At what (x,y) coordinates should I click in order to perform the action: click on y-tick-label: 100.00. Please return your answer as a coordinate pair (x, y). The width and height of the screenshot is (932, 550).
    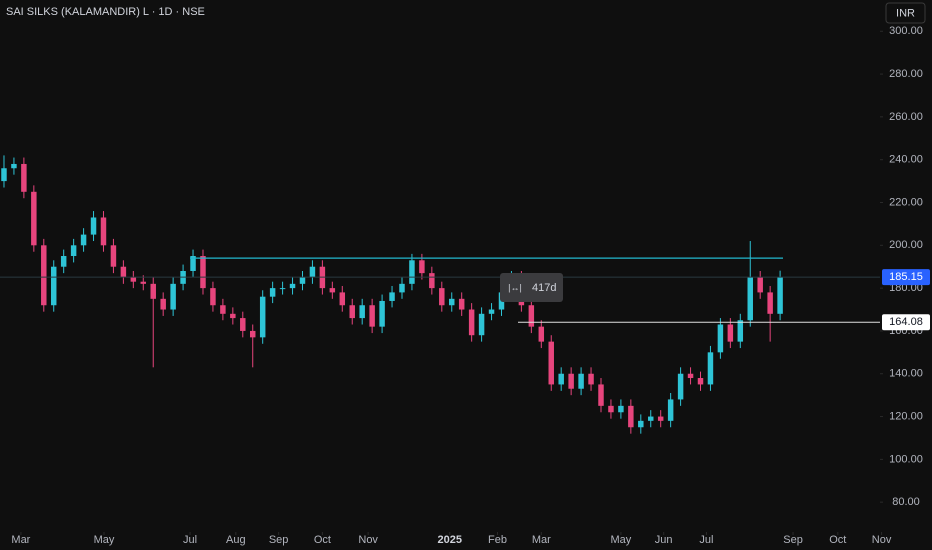
    Looking at the image, I should click on (906, 459).